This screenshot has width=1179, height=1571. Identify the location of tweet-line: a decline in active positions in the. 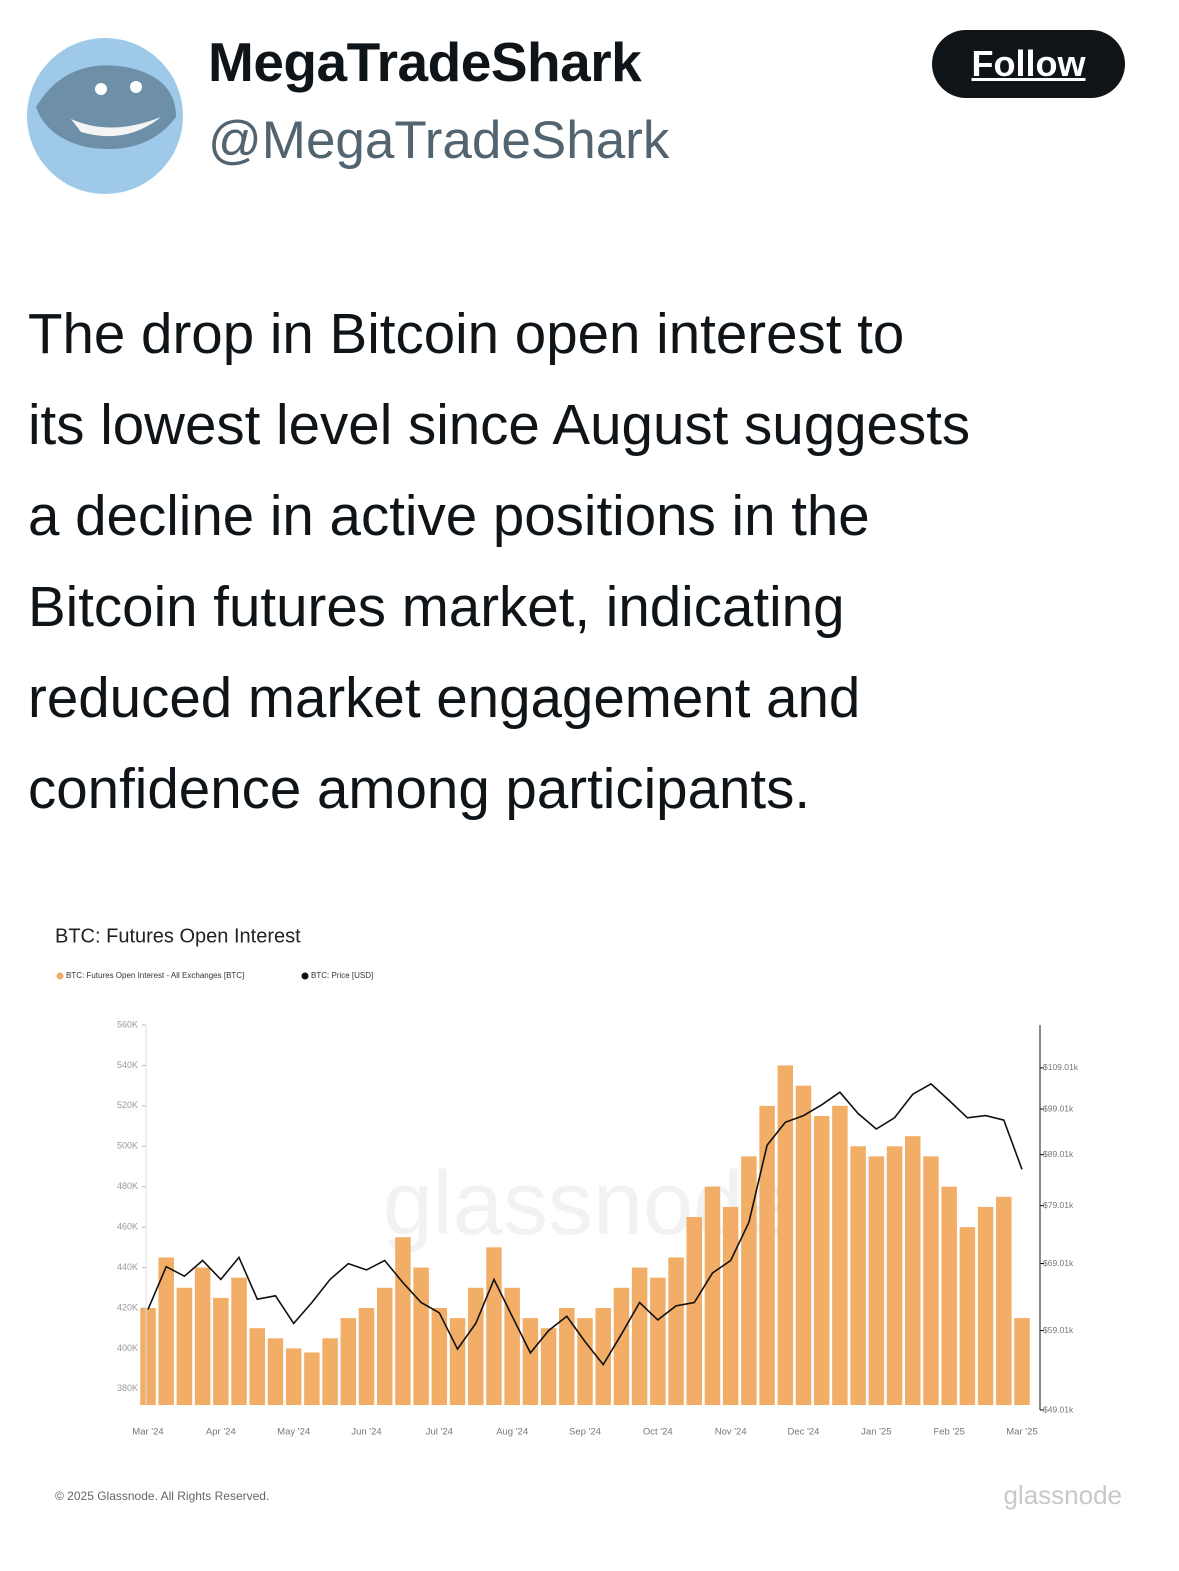
(449, 515).